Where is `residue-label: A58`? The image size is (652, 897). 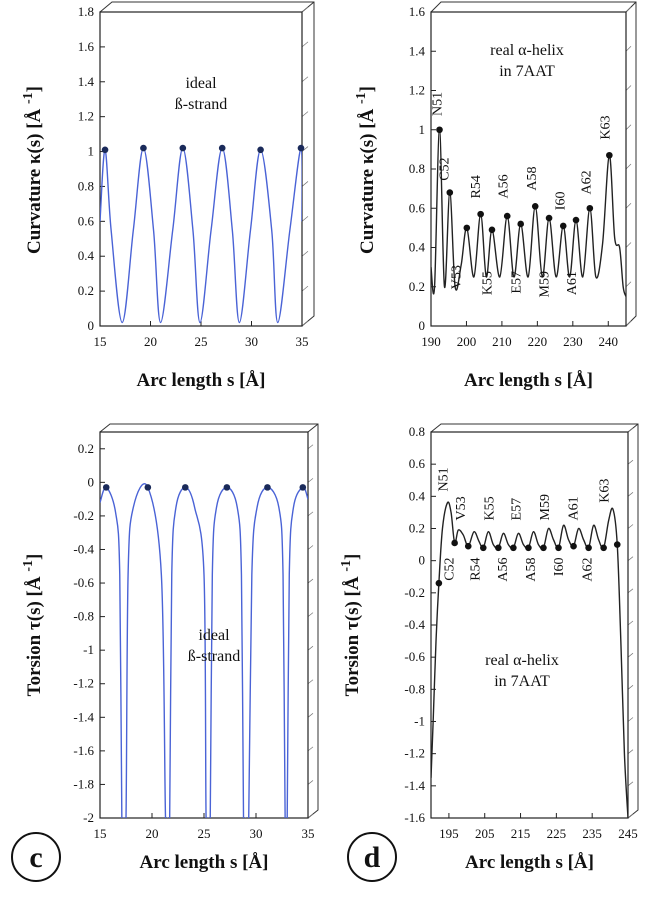
residue-label: A58 is located at coordinates (531, 569).